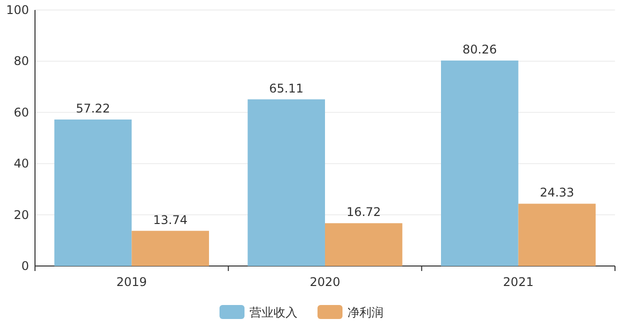 Image resolution: width=623 pixels, height=324 pixels. Describe the element at coordinates (286, 88) in the screenshot. I see `data-label: 65.11` at that location.